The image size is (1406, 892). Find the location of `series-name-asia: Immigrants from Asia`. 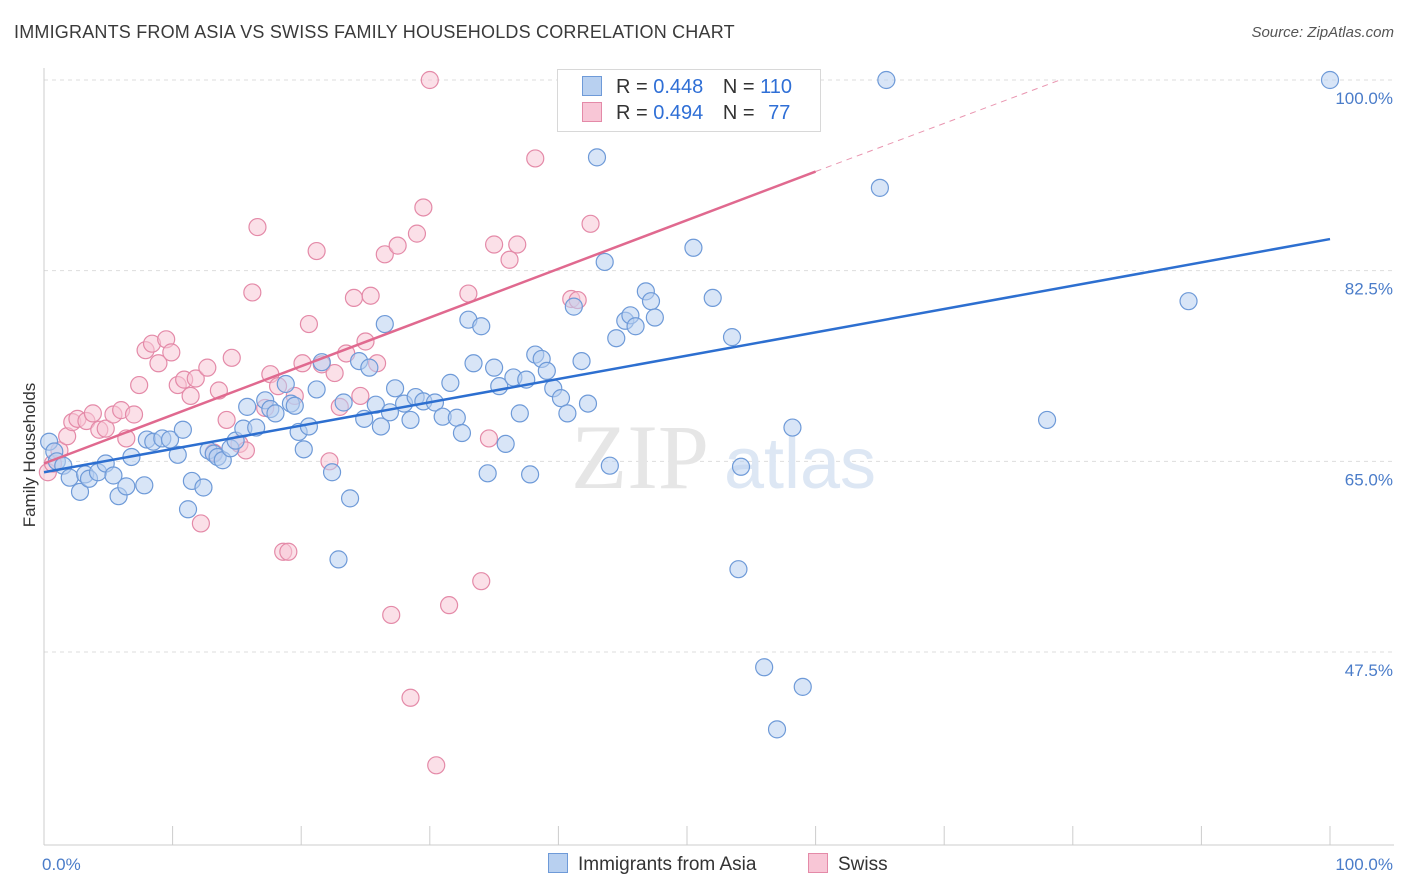

series-name-asia: Immigrants from Asia is located at coordinates (667, 864).